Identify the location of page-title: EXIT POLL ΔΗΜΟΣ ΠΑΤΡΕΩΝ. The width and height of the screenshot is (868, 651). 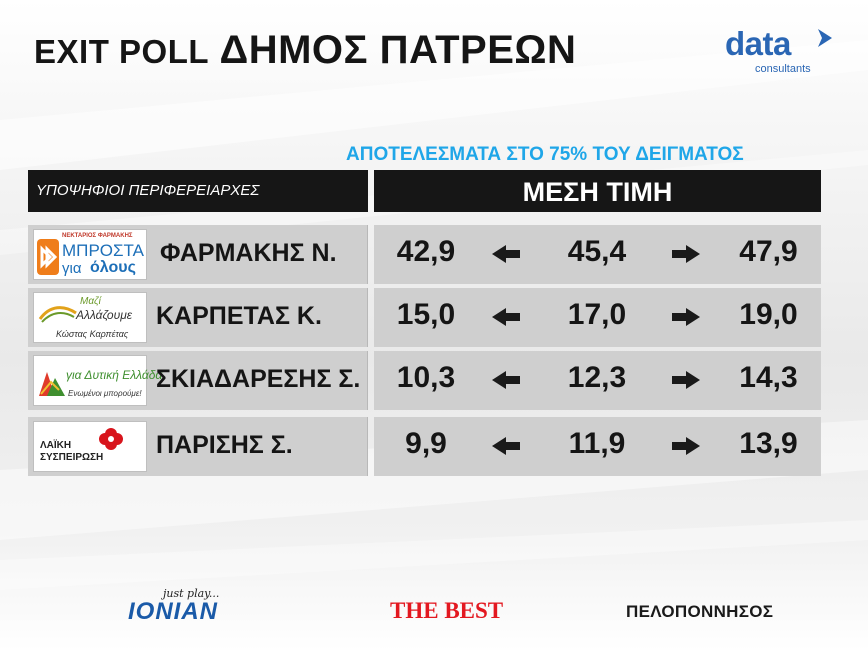
(305, 50).